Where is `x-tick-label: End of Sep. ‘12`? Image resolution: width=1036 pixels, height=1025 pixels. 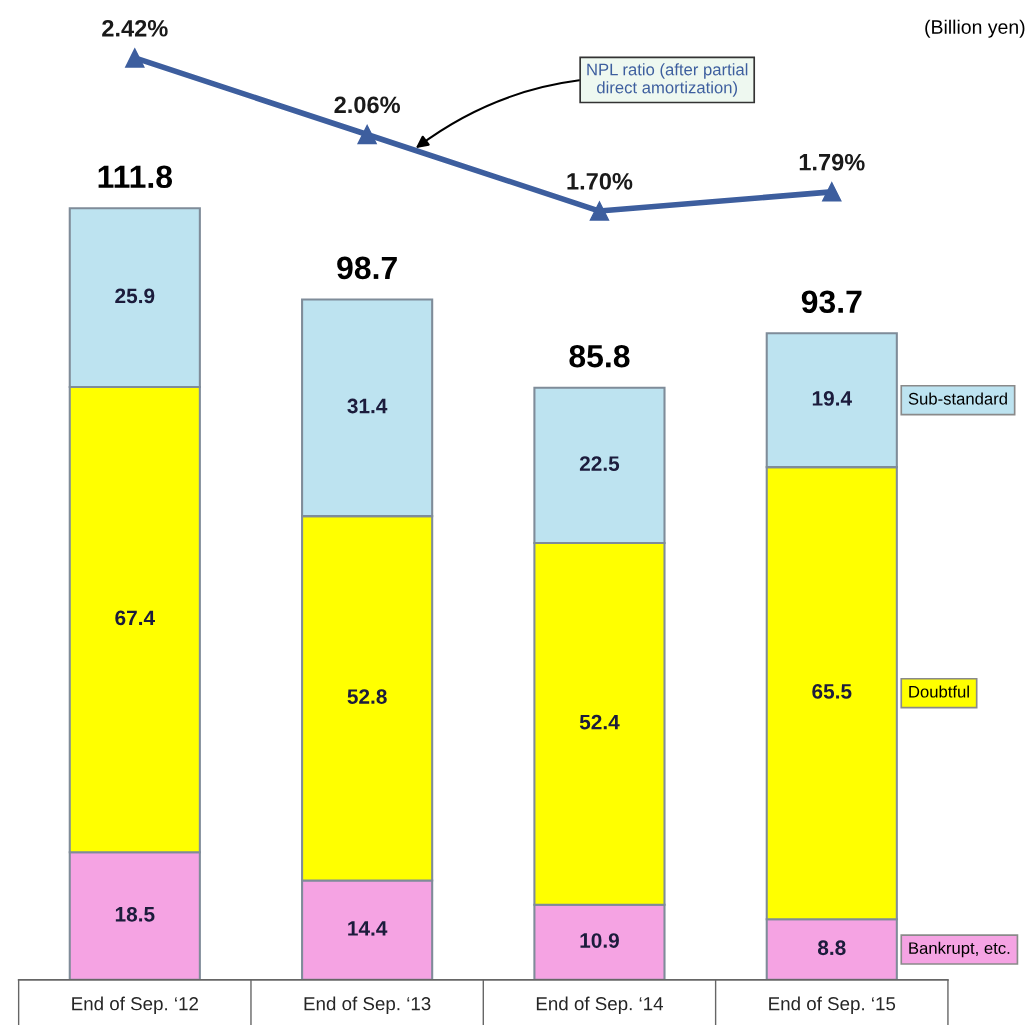 x-tick-label: End of Sep. ‘12 is located at coordinates (135, 1005).